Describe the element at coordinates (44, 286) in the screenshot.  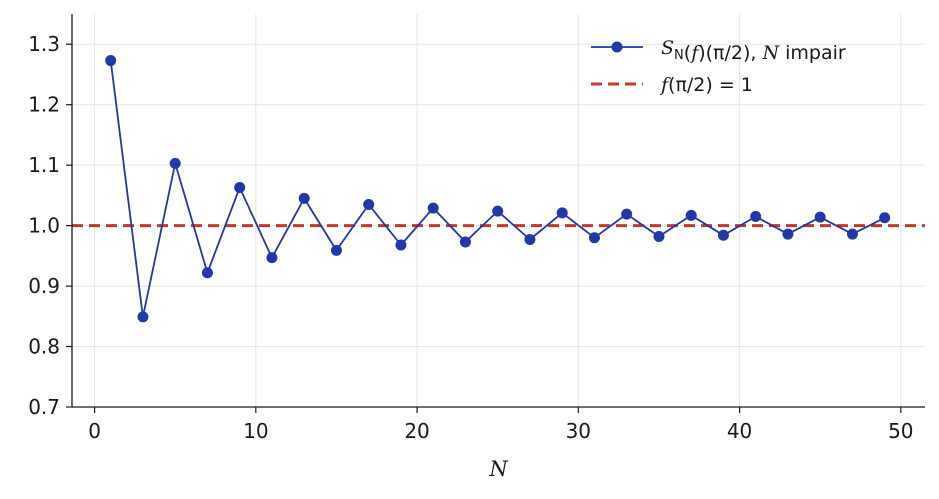
I see `y-tick-label: 0.9` at that location.